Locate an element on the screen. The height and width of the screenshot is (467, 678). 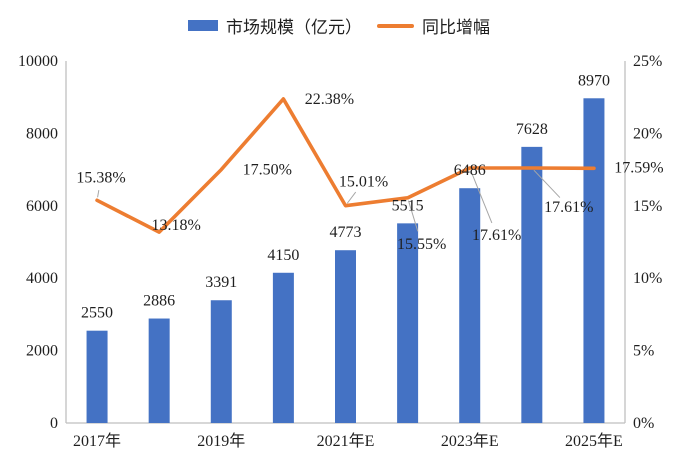
left-axis-tick-6000: 6000 is located at coordinates (42, 206).